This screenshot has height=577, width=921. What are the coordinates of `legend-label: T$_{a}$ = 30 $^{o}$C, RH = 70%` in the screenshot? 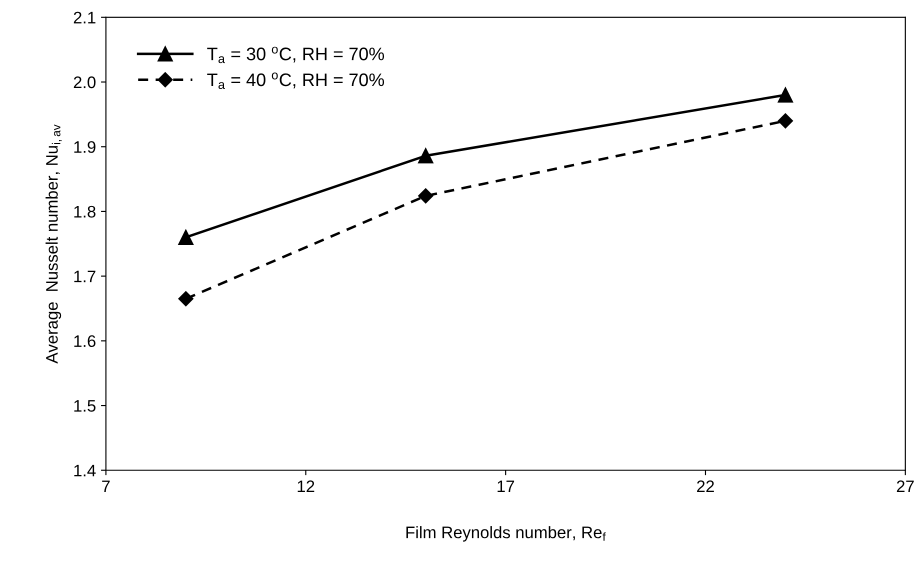 It's located at (295, 55).